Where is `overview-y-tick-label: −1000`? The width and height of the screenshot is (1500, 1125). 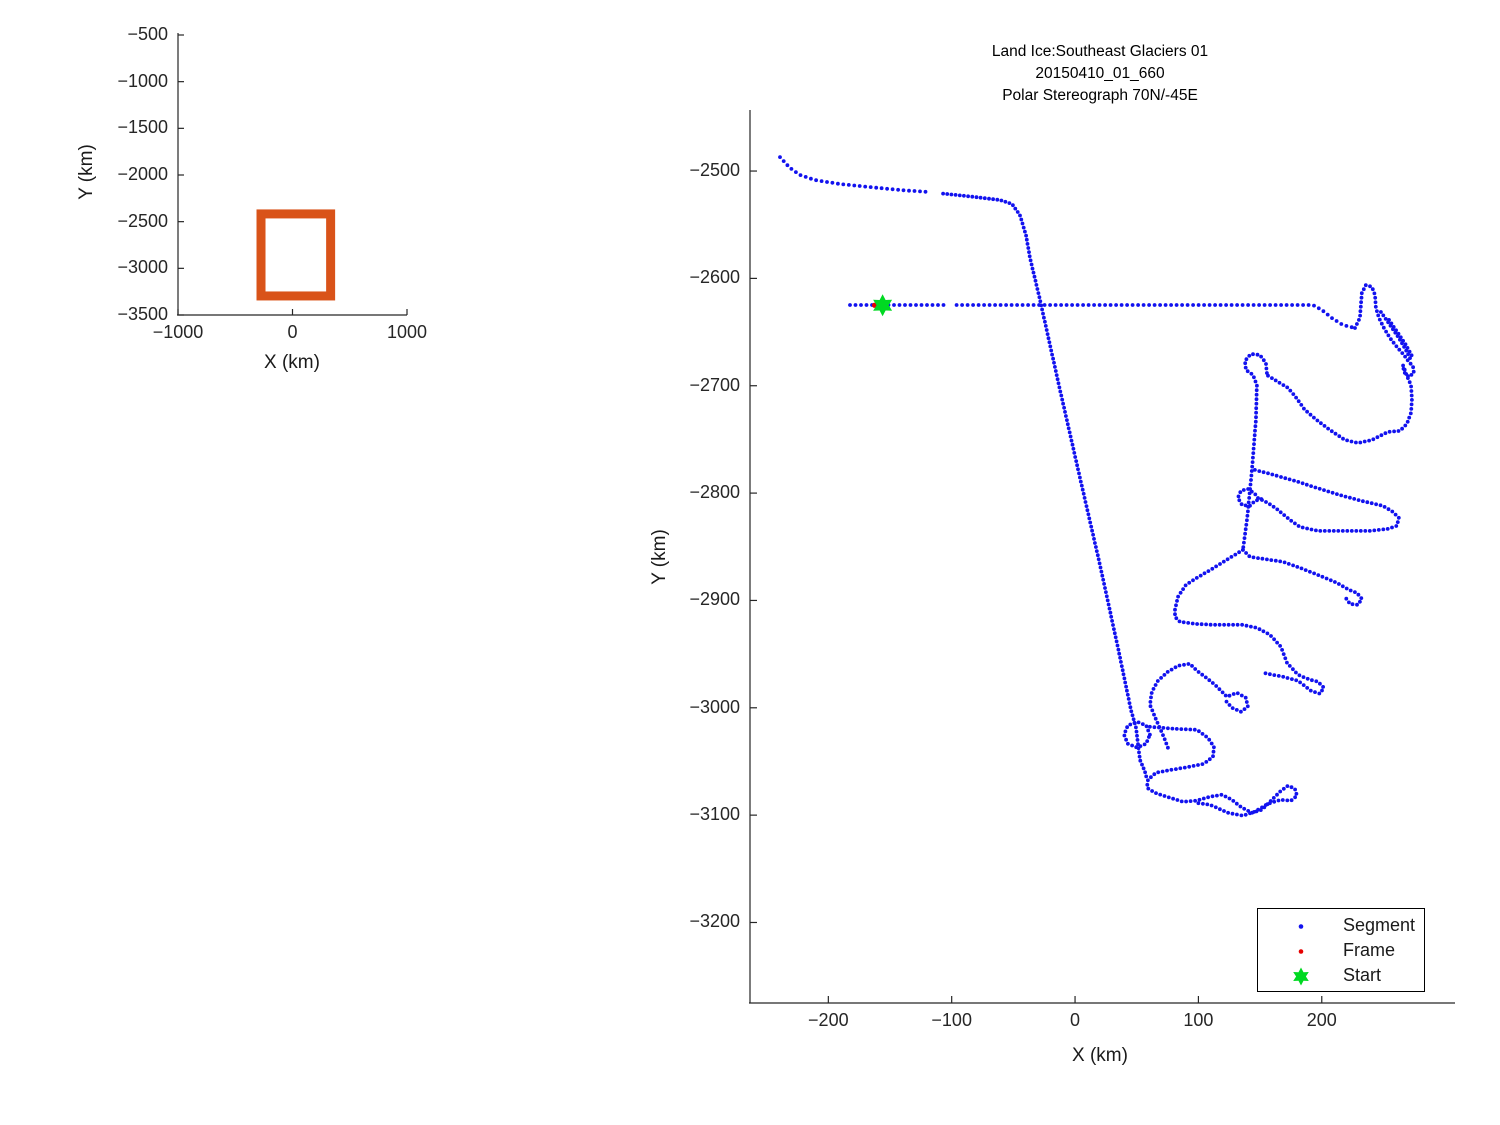 overview-y-tick-label: −1000 is located at coordinates (142, 80).